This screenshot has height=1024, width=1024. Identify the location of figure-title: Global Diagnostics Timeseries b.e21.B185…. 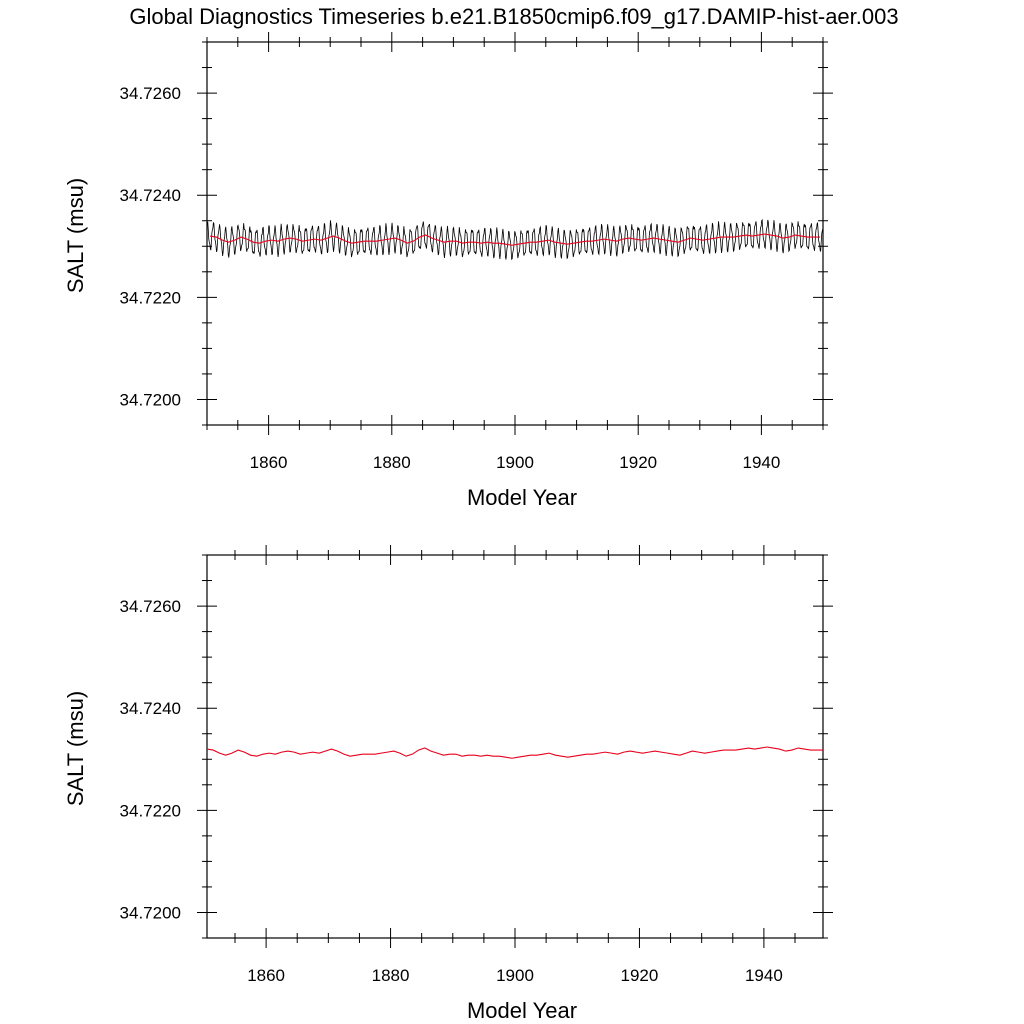
(513, 16).